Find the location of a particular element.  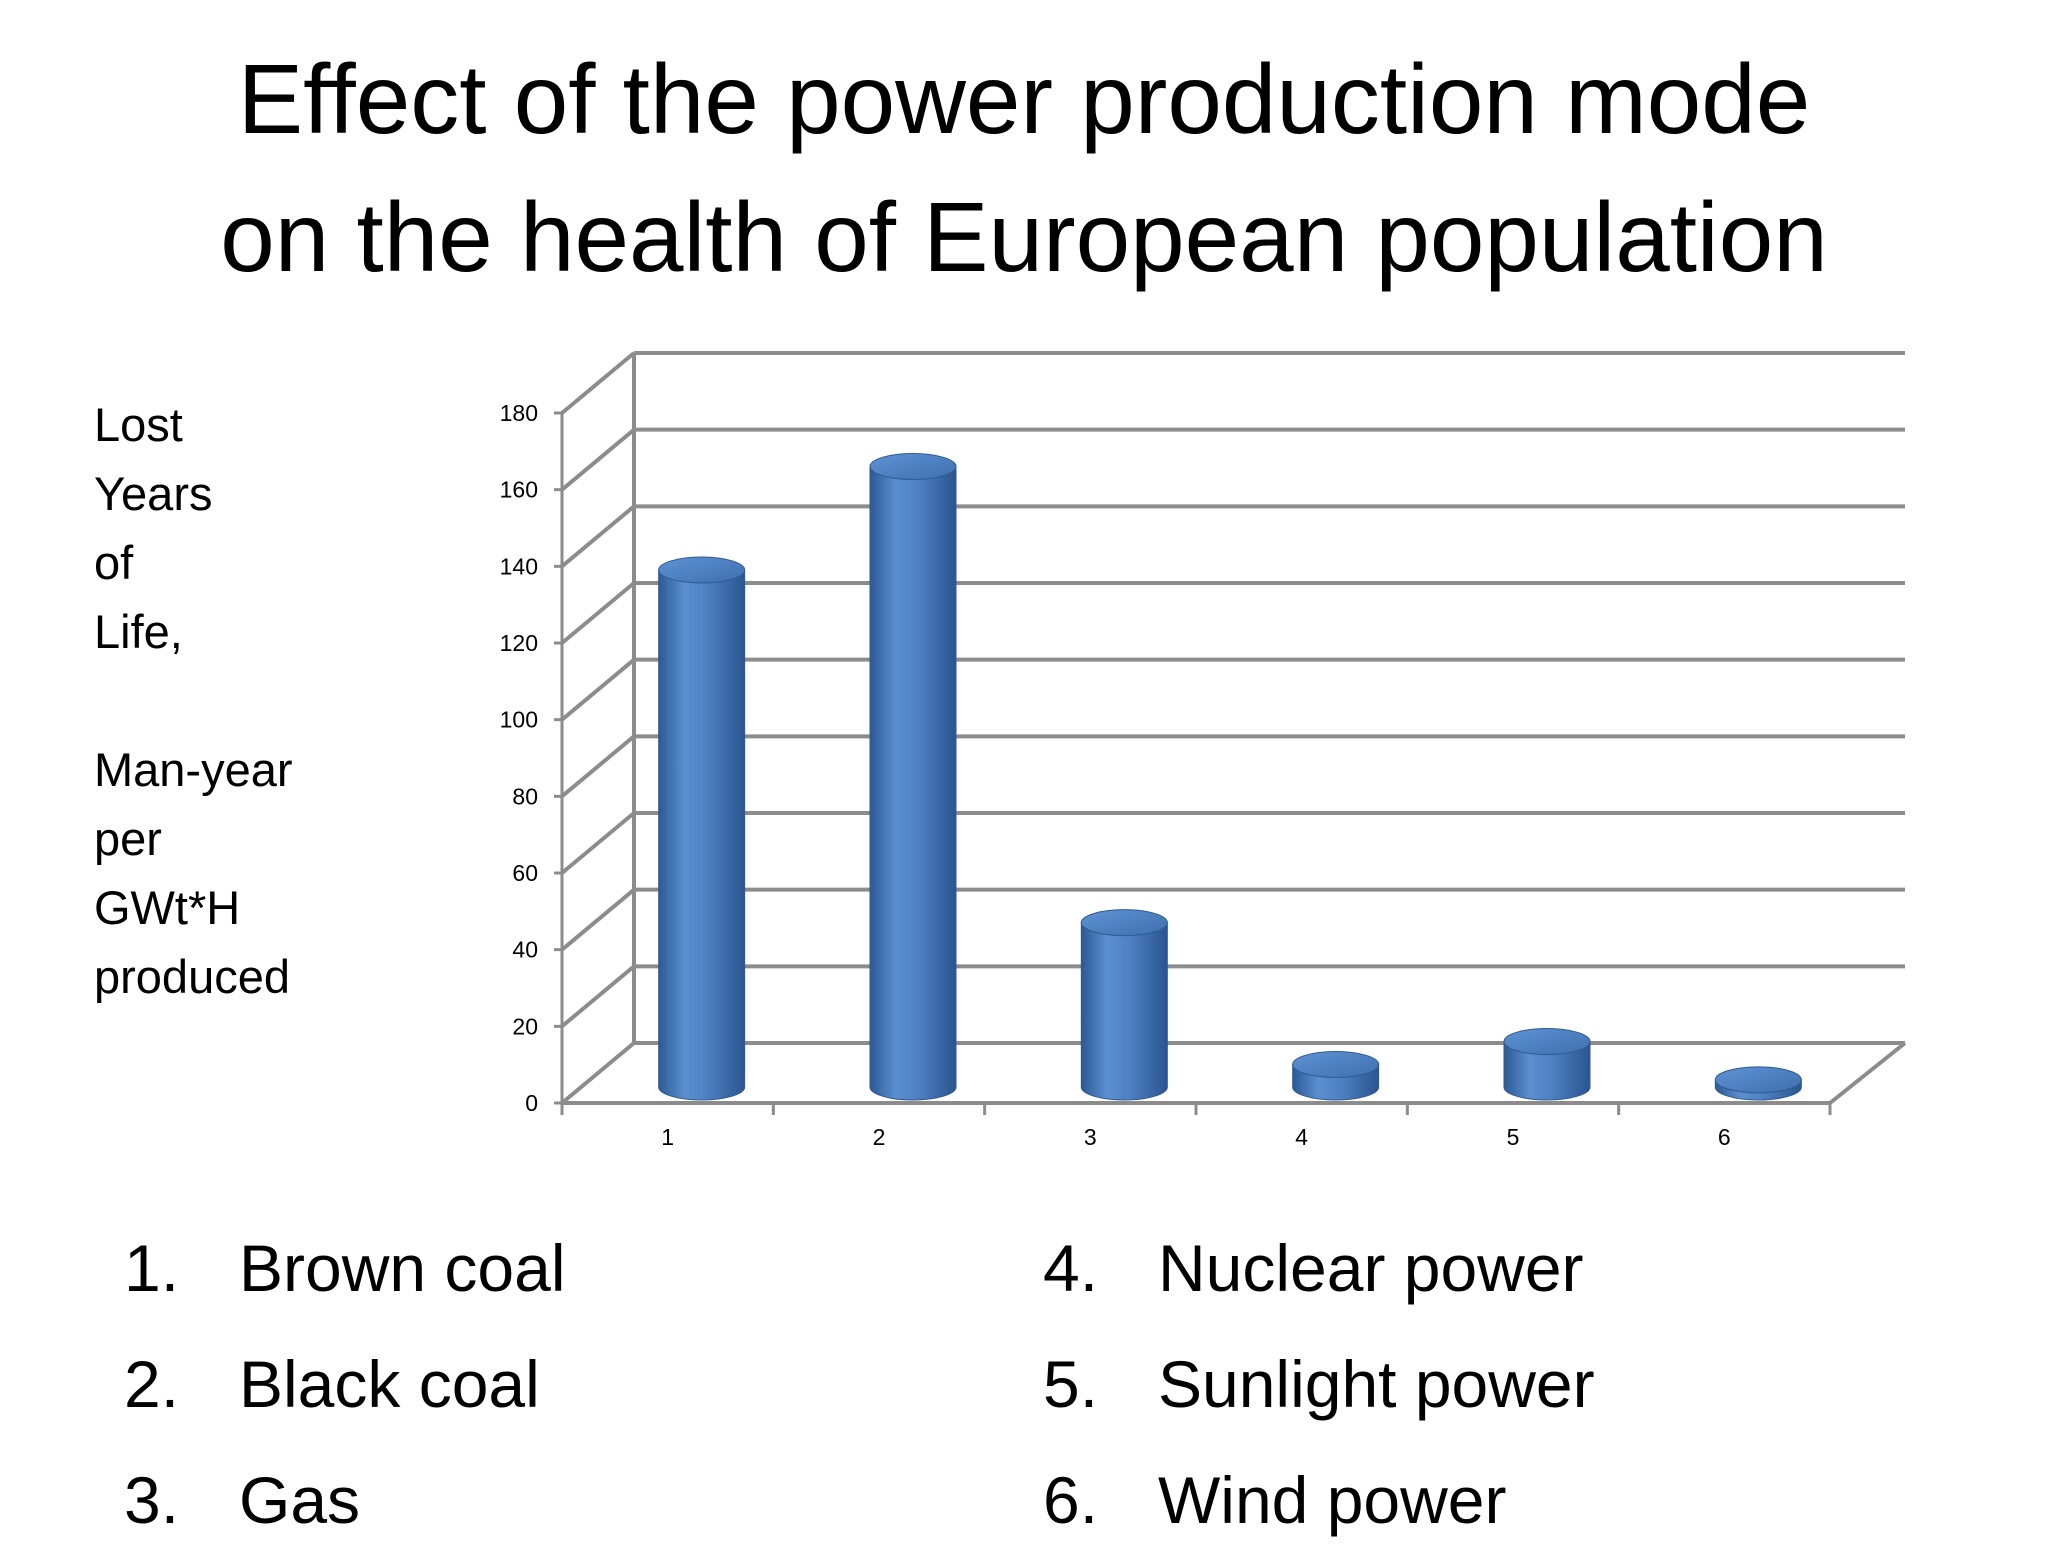

x-tick-label: 4 is located at coordinates (1301, 1137).